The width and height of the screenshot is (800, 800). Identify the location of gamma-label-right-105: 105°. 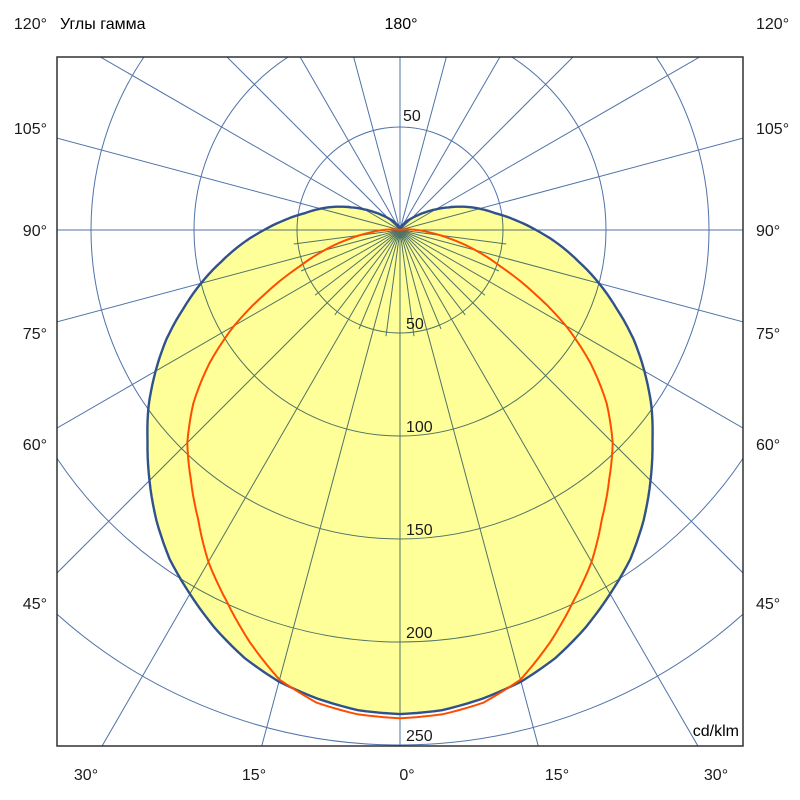
(772, 129).